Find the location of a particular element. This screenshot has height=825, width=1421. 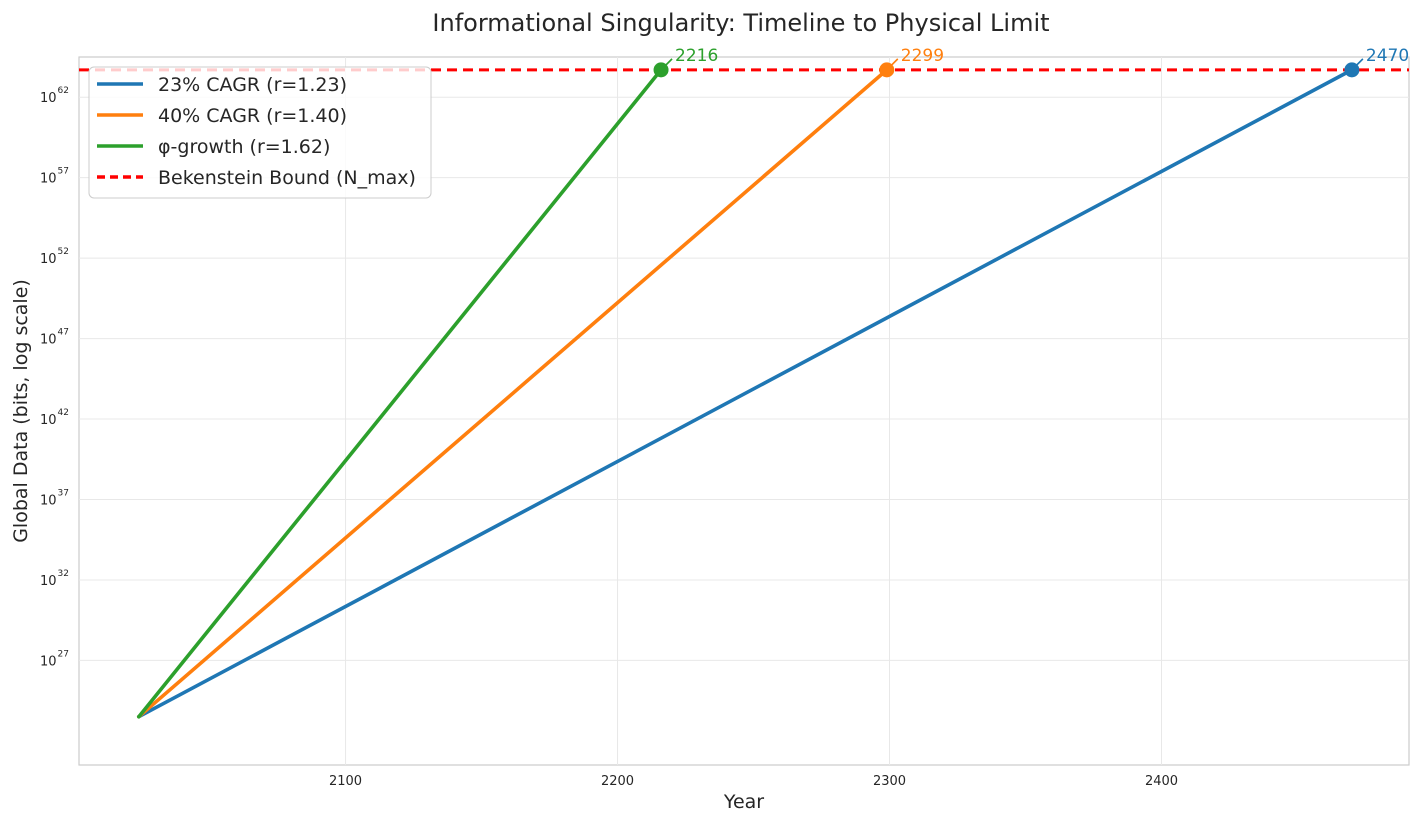

y-tick-label: 1027 is located at coordinates (54, 659).